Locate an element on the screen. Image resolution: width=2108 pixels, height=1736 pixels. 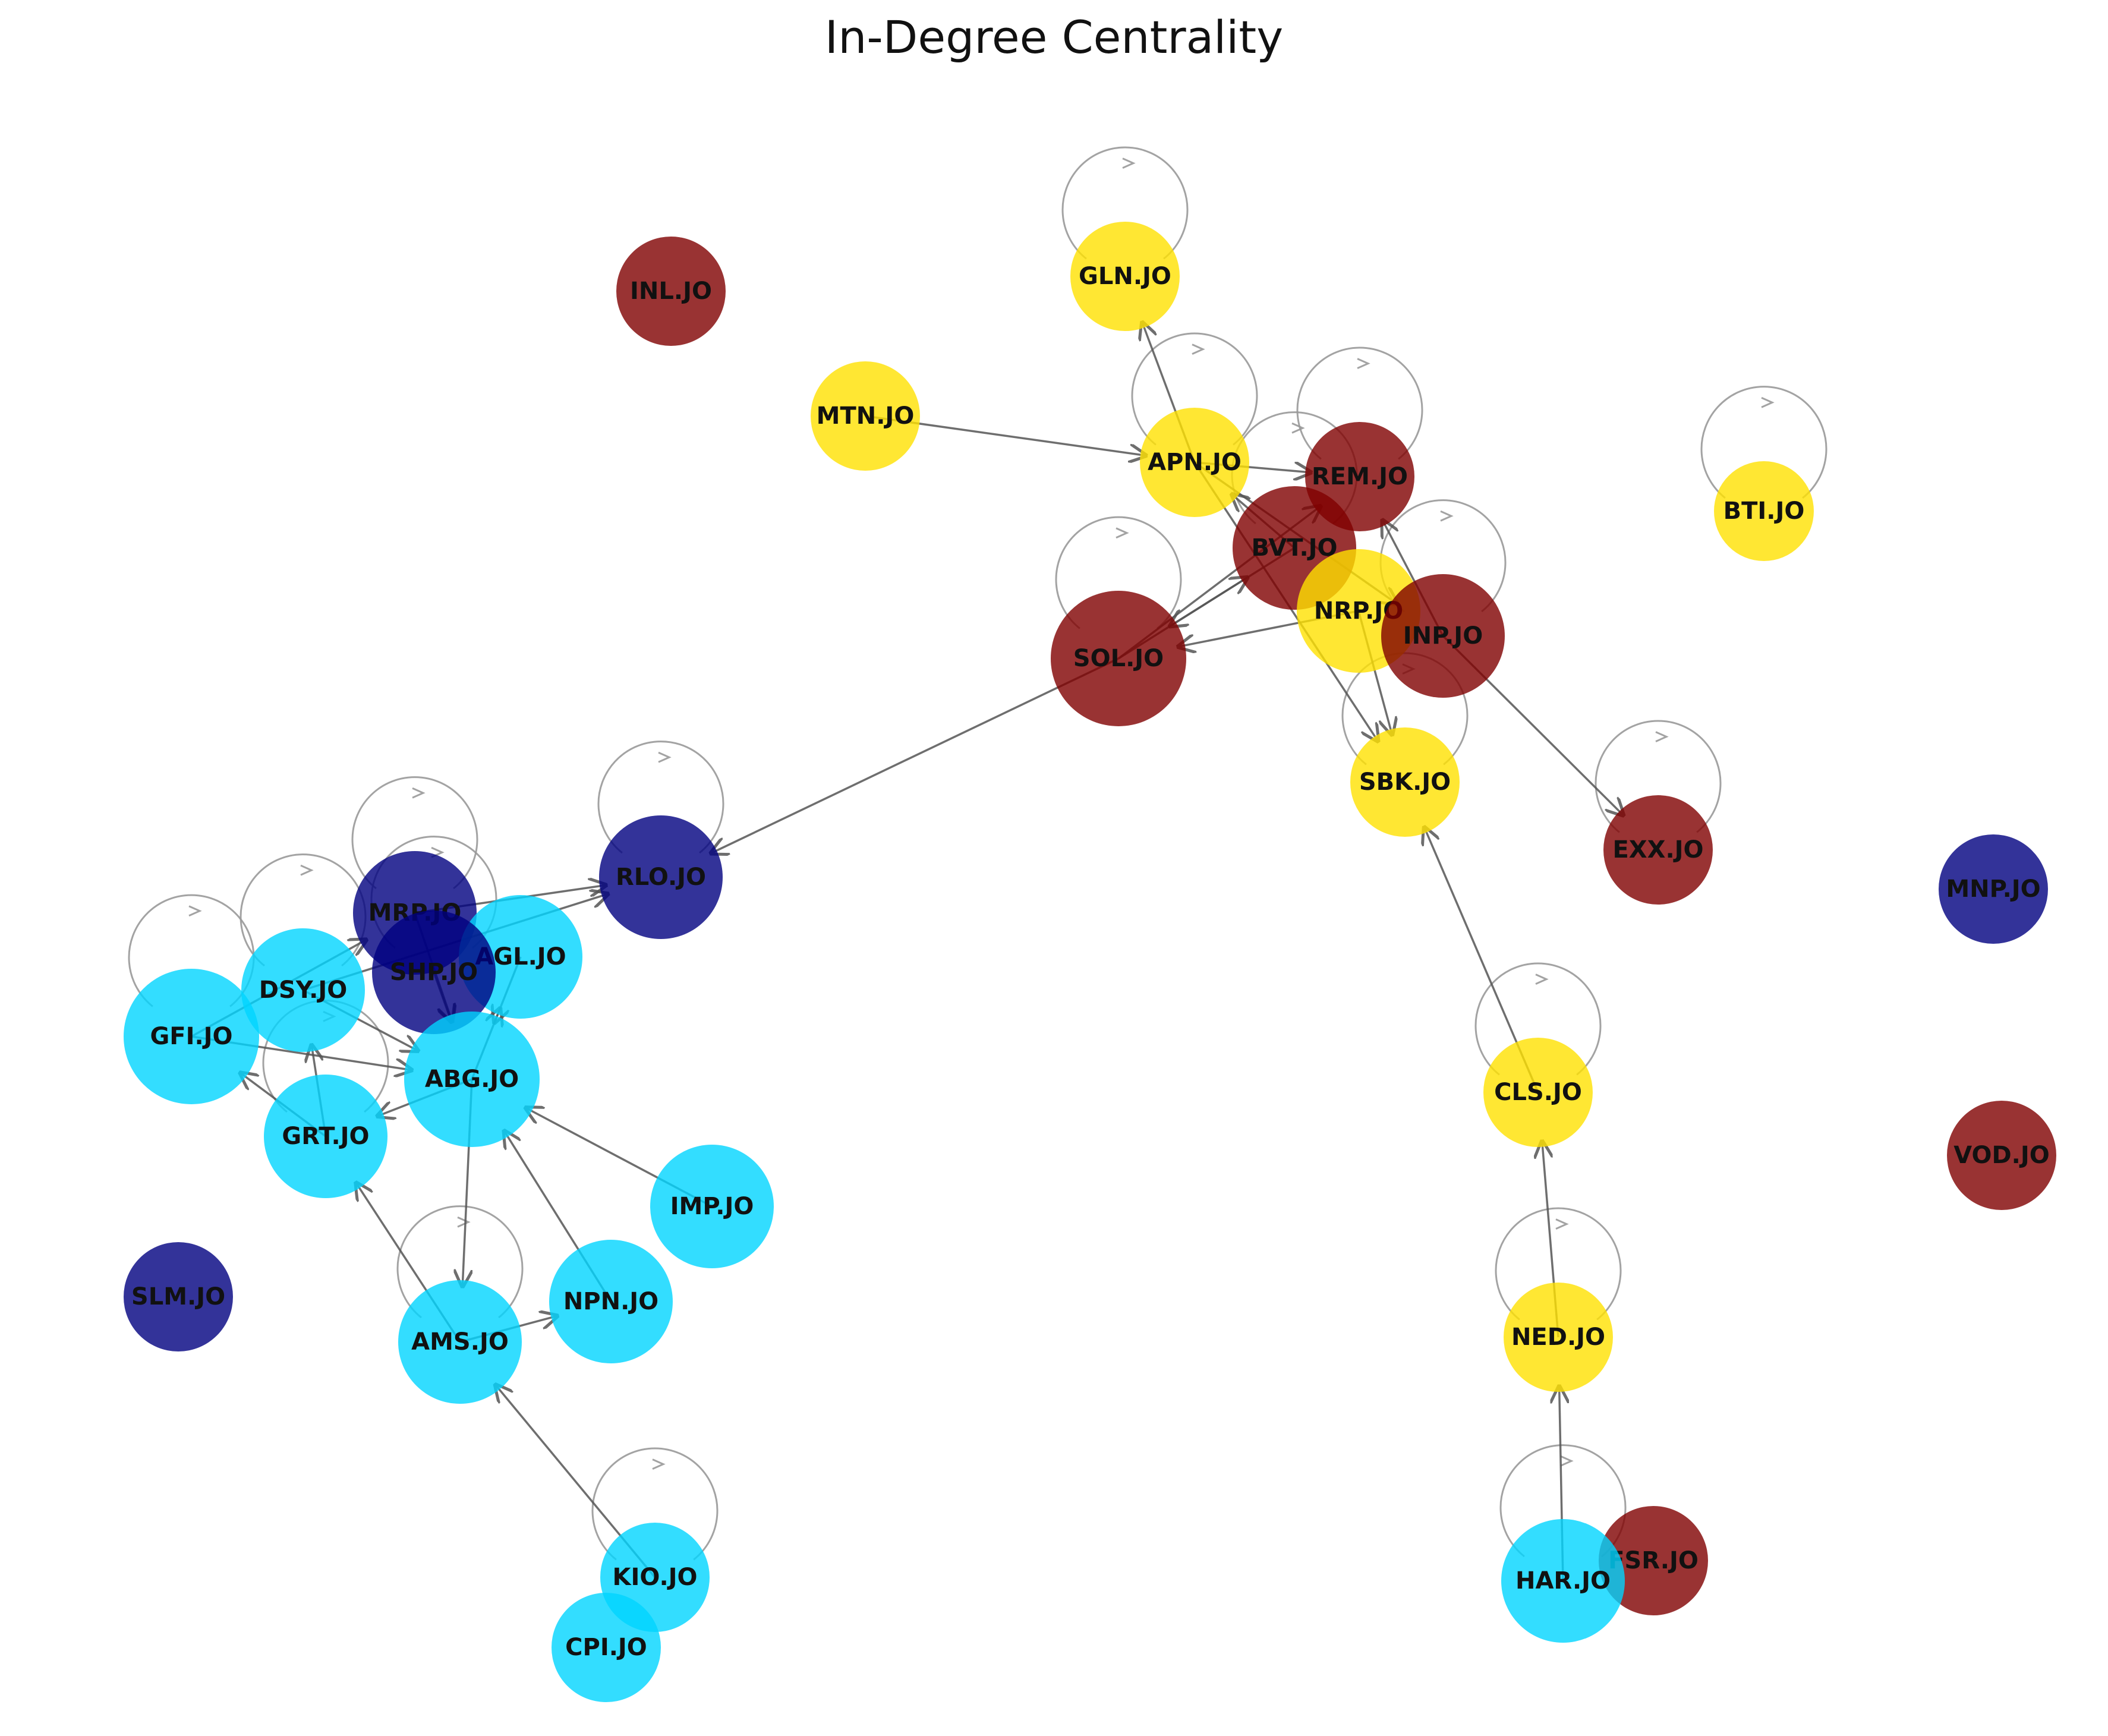
node-bti-jo: BTI.JO is located at coordinates (1764, 511).